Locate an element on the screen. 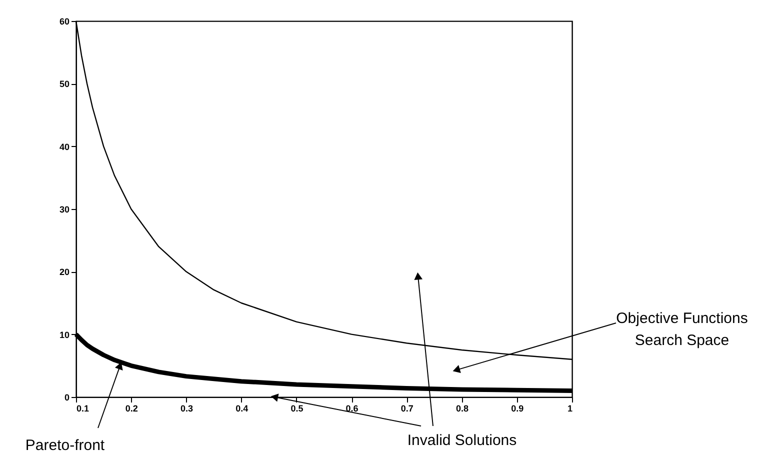 The height and width of the screenshot is (468, 765). y-tick-label: 30 is located at coordinates (64, 209).